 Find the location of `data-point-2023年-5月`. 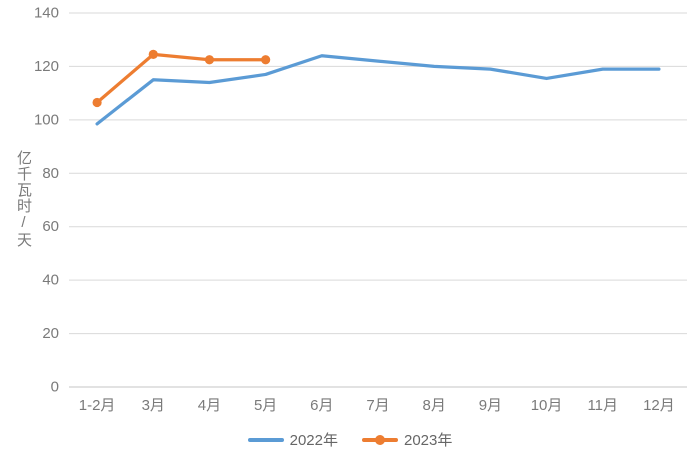

data-point-2023年-5月 is located at coordinates (266, 60).